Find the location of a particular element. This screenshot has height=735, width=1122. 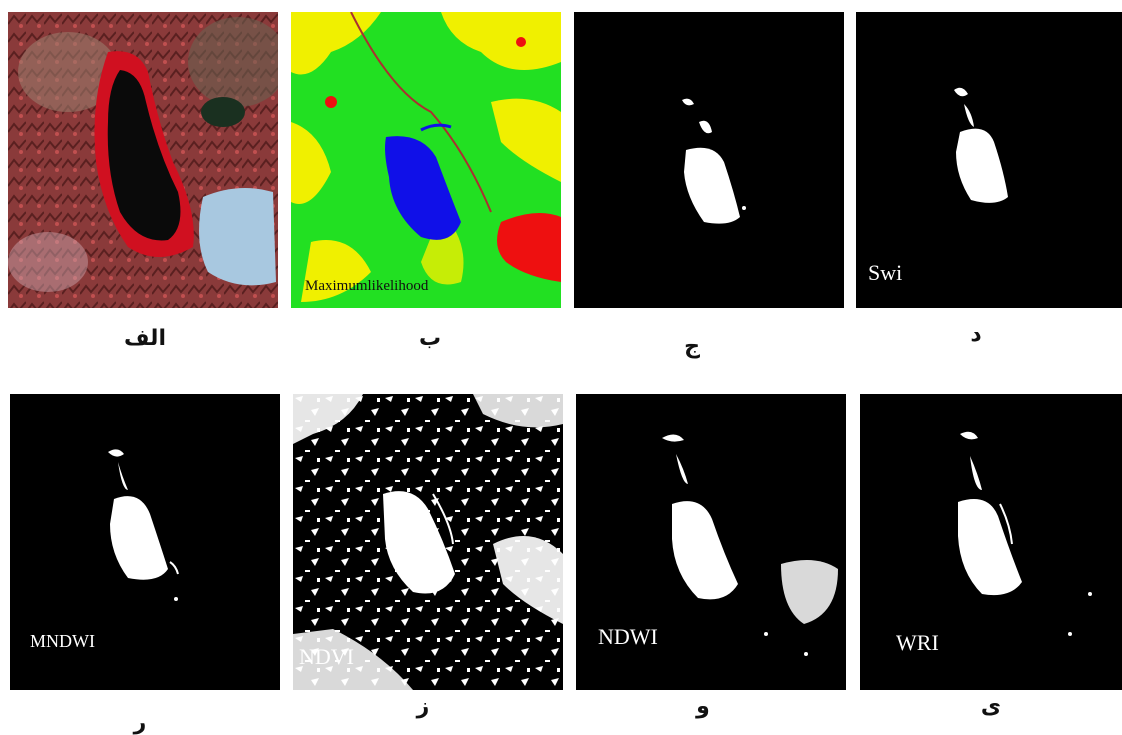

panel-caption: ر is located at coordinates (140, 722).